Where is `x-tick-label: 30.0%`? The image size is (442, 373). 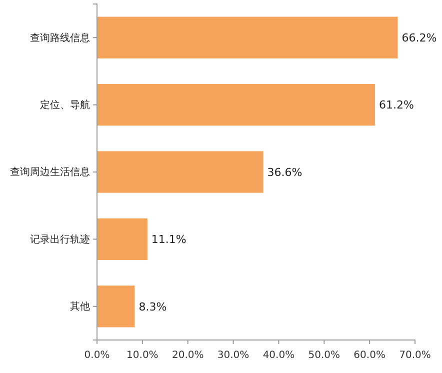
x-tick-label: 30.0% is located at coordinates (233, 355).